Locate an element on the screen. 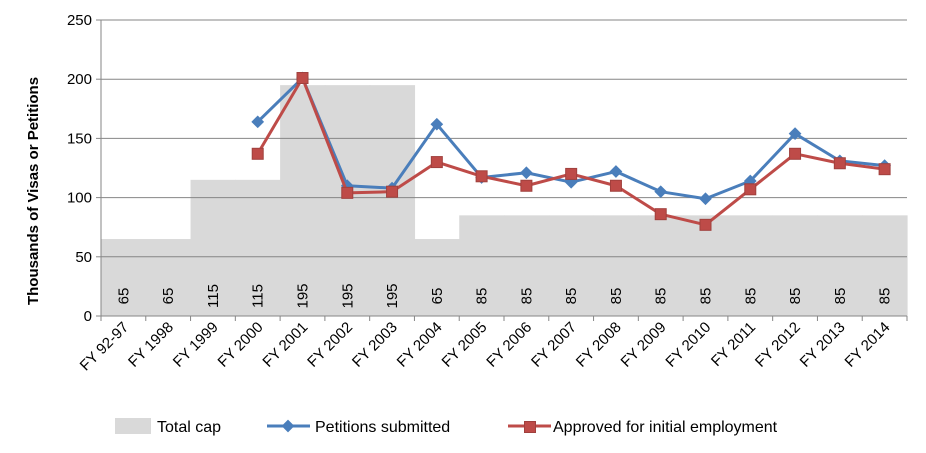 The height and width of the screenshot is (453, 926). y-tick-label: 50 is located at coordinates (83, 257).